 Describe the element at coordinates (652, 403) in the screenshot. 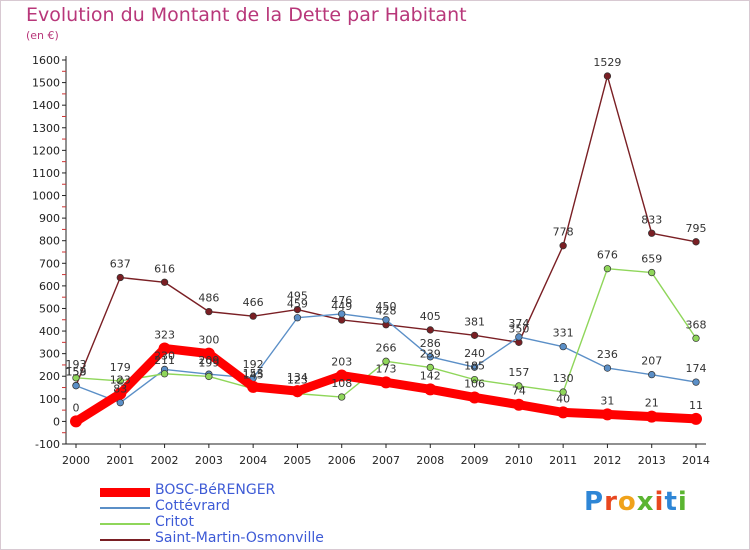

I see `data-label: 21` at that location.